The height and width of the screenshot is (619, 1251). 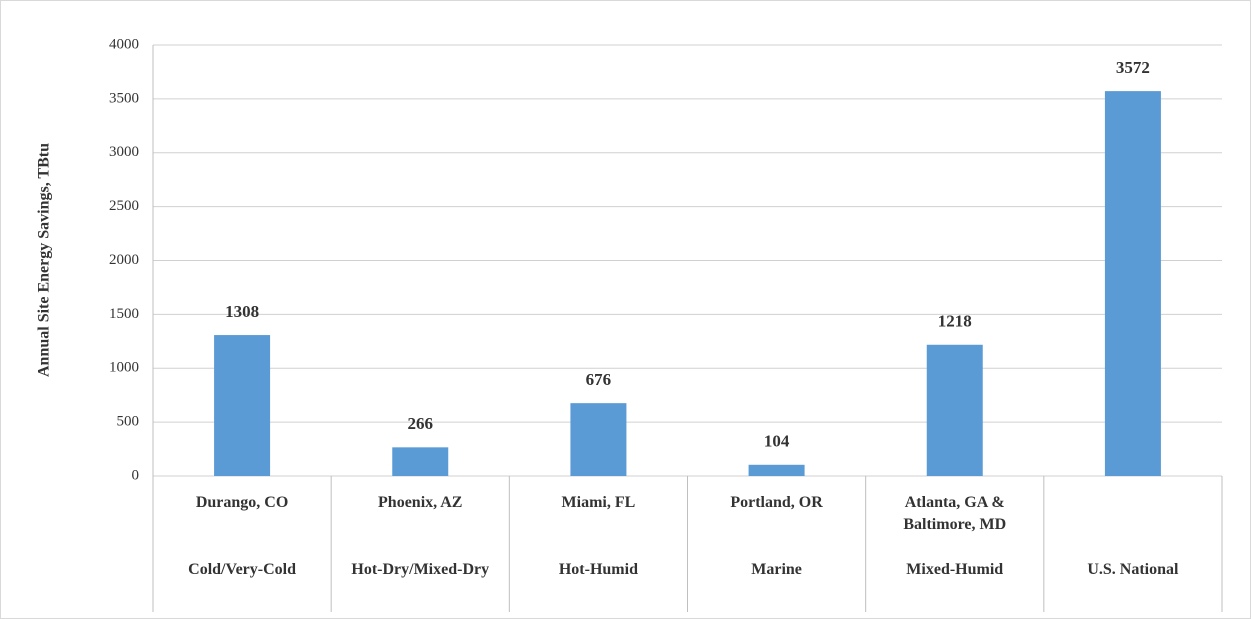 I want to click on y-tick-label: 2500, so click(x=124, y=206).